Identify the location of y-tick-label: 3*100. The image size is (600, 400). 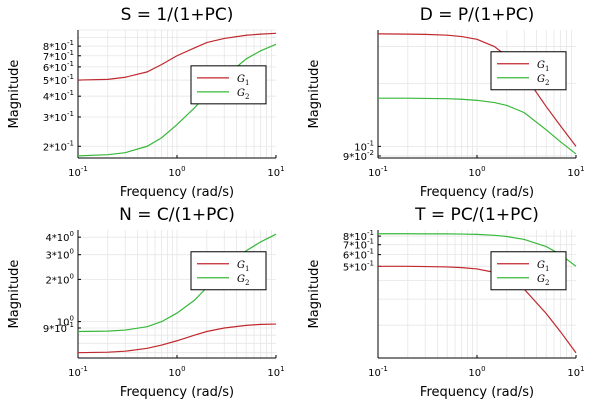
(59, 255).